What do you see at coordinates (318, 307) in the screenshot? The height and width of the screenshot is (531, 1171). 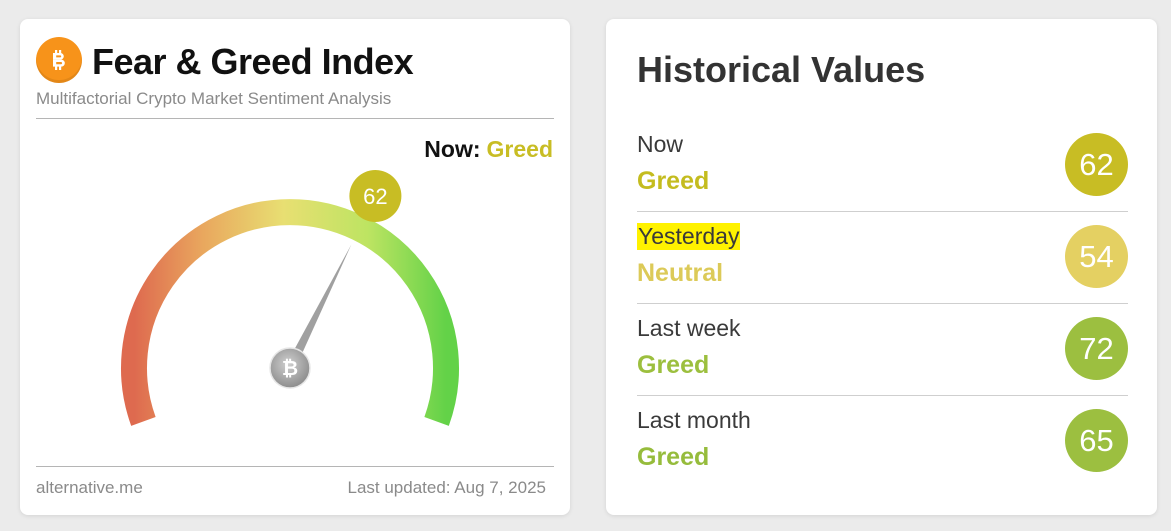 I see `gauge-needle` at bounding box center [318, 307].